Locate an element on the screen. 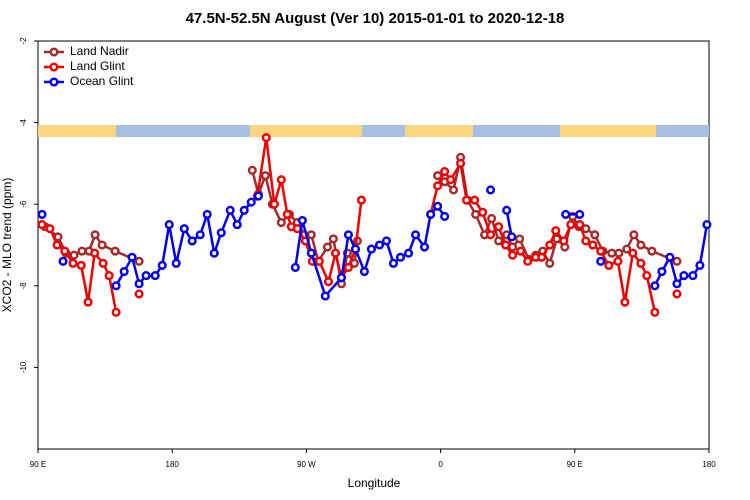 This screenshot has width=750, height=500. legend-label: Land Glint is located at coordinates (97, 66).